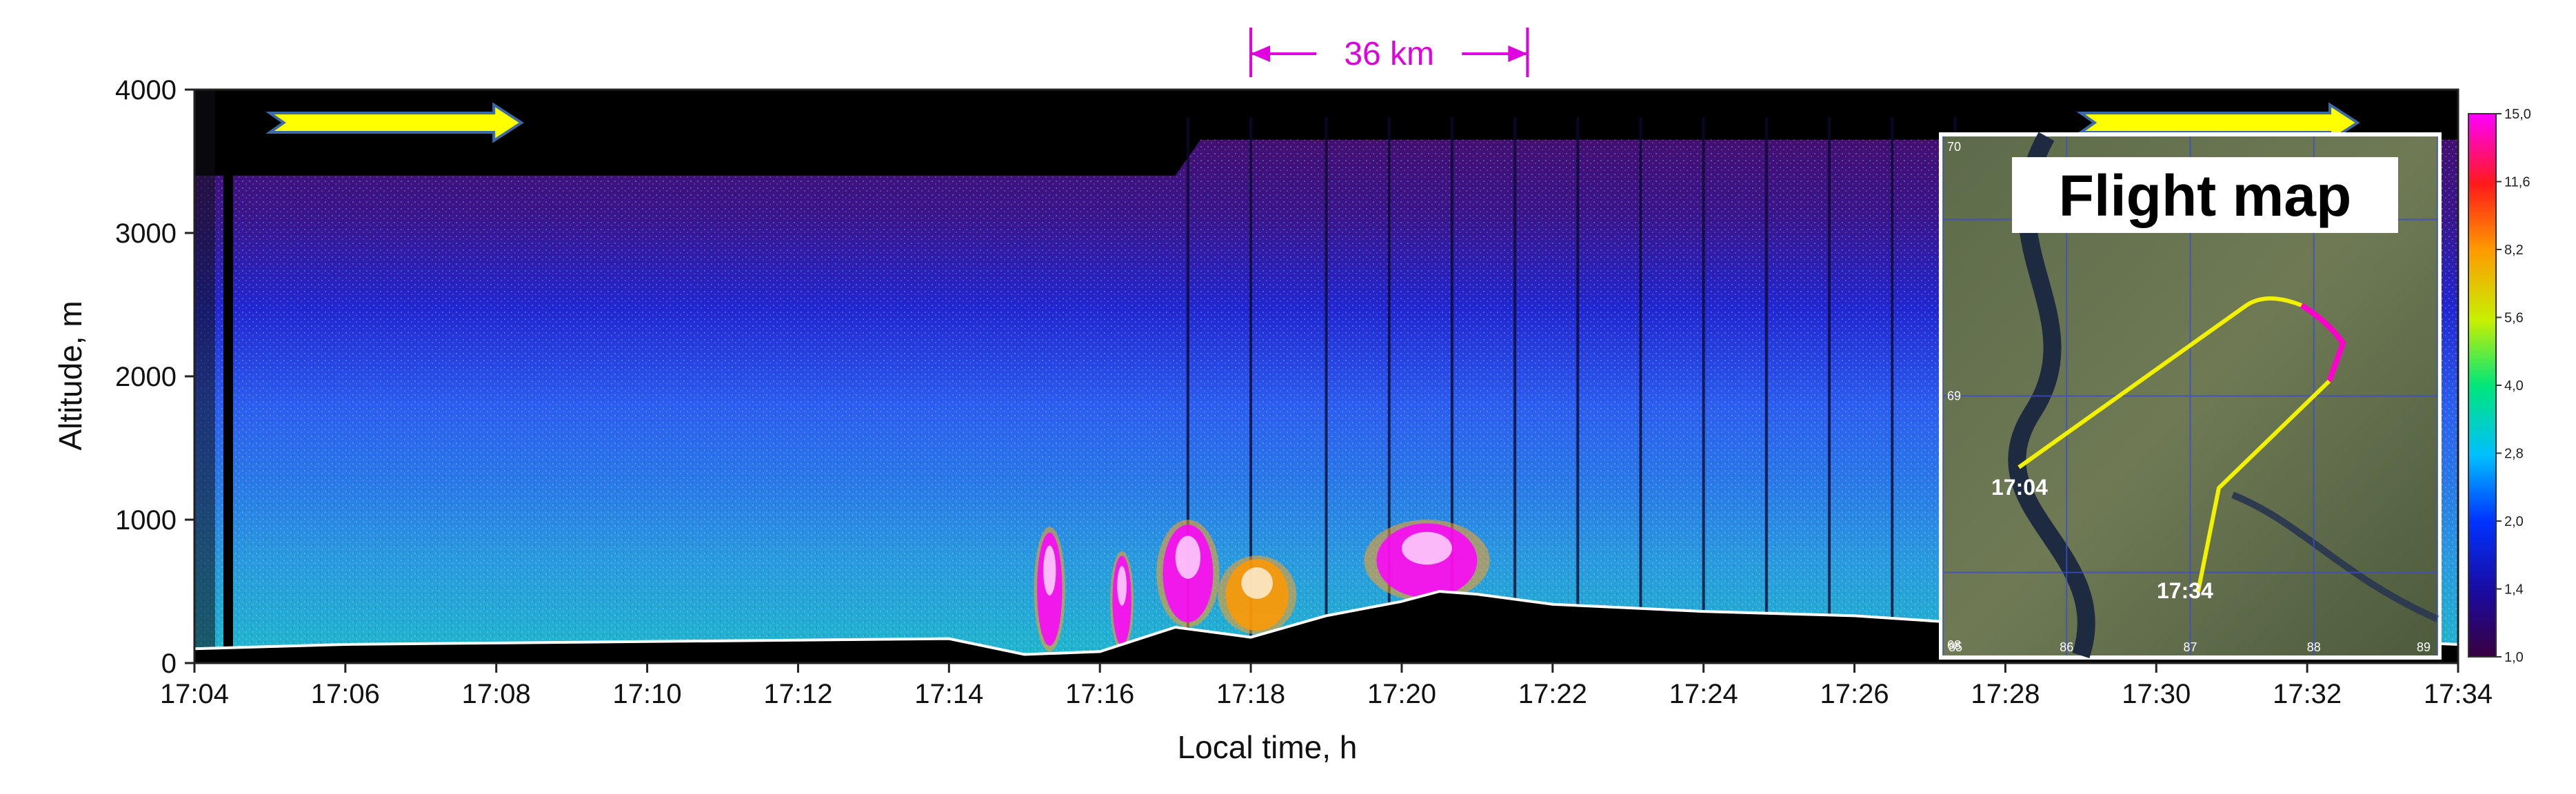 This screenshot has width=2576, height=794. What do you see at coordinates (2424, 647) in the screenshot?
I see `map-lon-tick: 89` at bounding box center [2424, 647].